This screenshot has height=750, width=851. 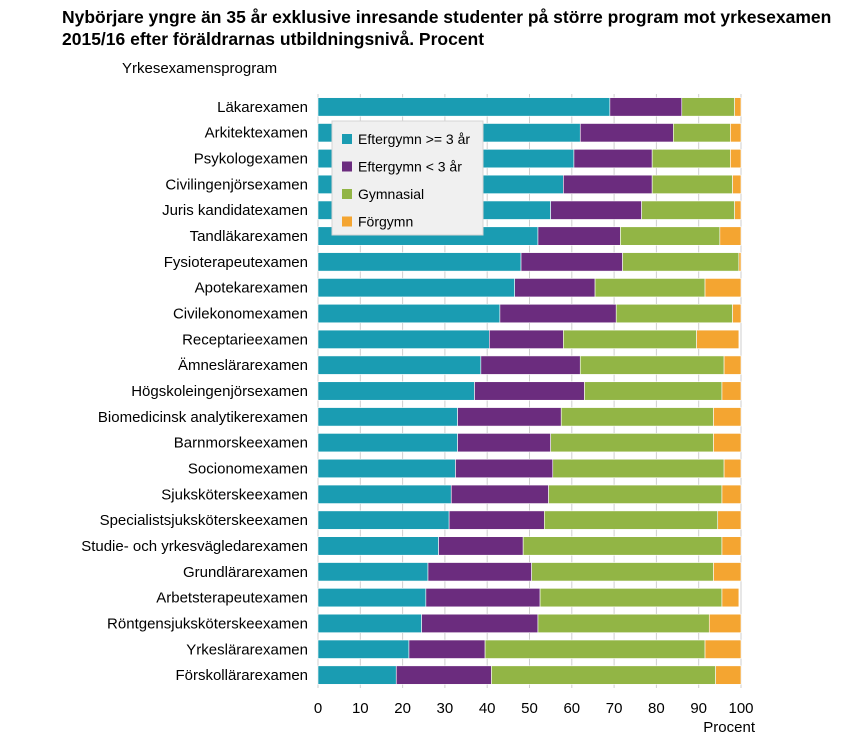 What do you see at coordinates (386, 468) in the screenshot?
I see `bar-segment-s0-r14` at bounding box center [386, 468].